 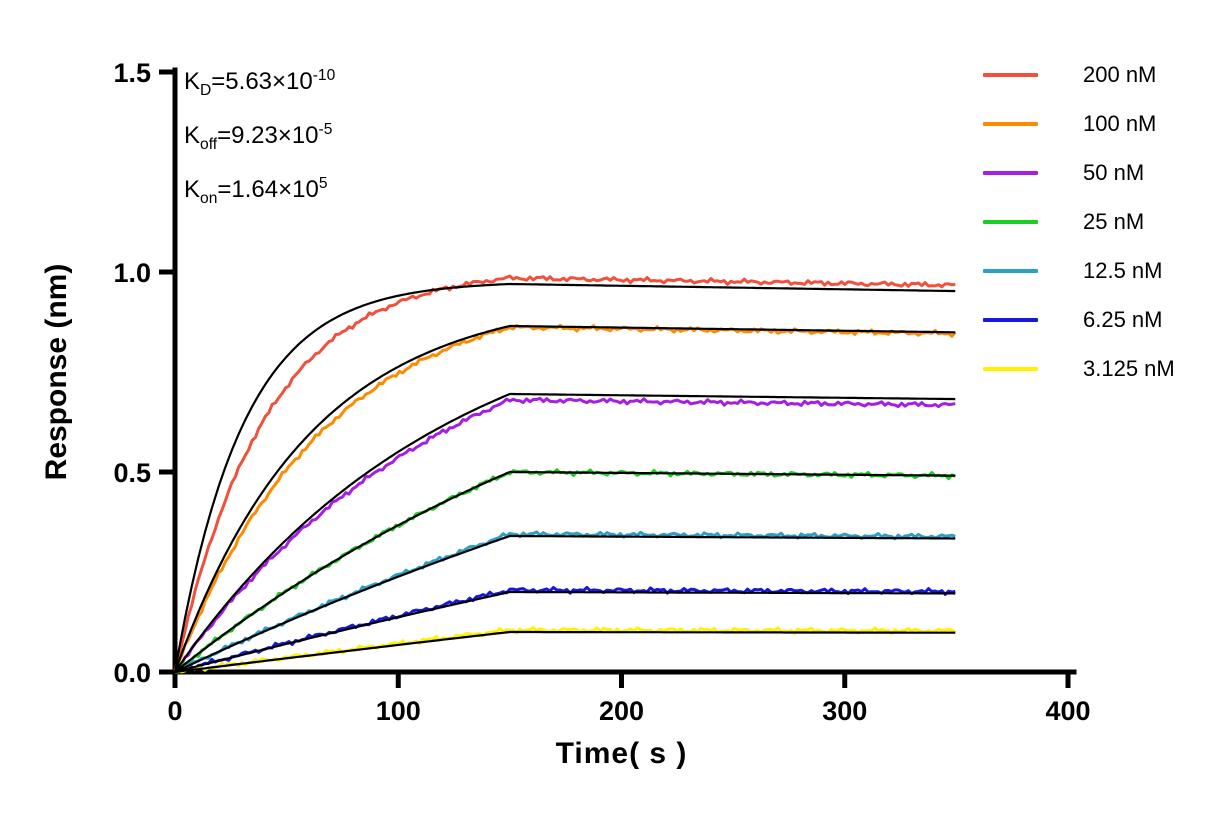 I want to click on legend-item: 25 nM, so click(x=1079, y=221).